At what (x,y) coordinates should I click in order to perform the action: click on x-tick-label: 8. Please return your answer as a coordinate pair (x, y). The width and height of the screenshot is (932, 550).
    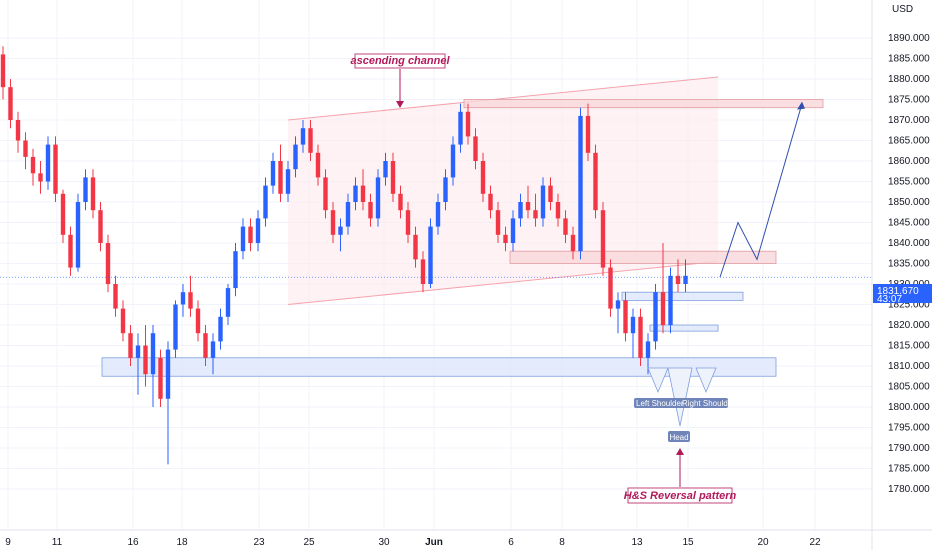
    Looking at the image, I should click on (562, 542).